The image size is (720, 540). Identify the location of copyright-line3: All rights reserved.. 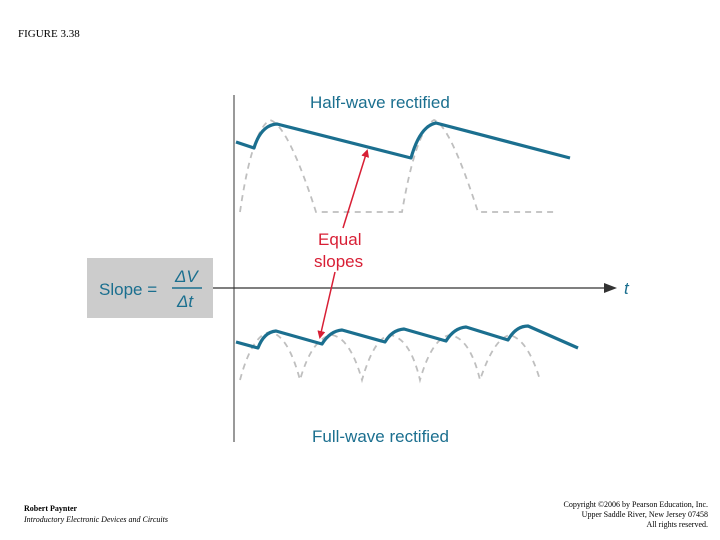
(677, 524).